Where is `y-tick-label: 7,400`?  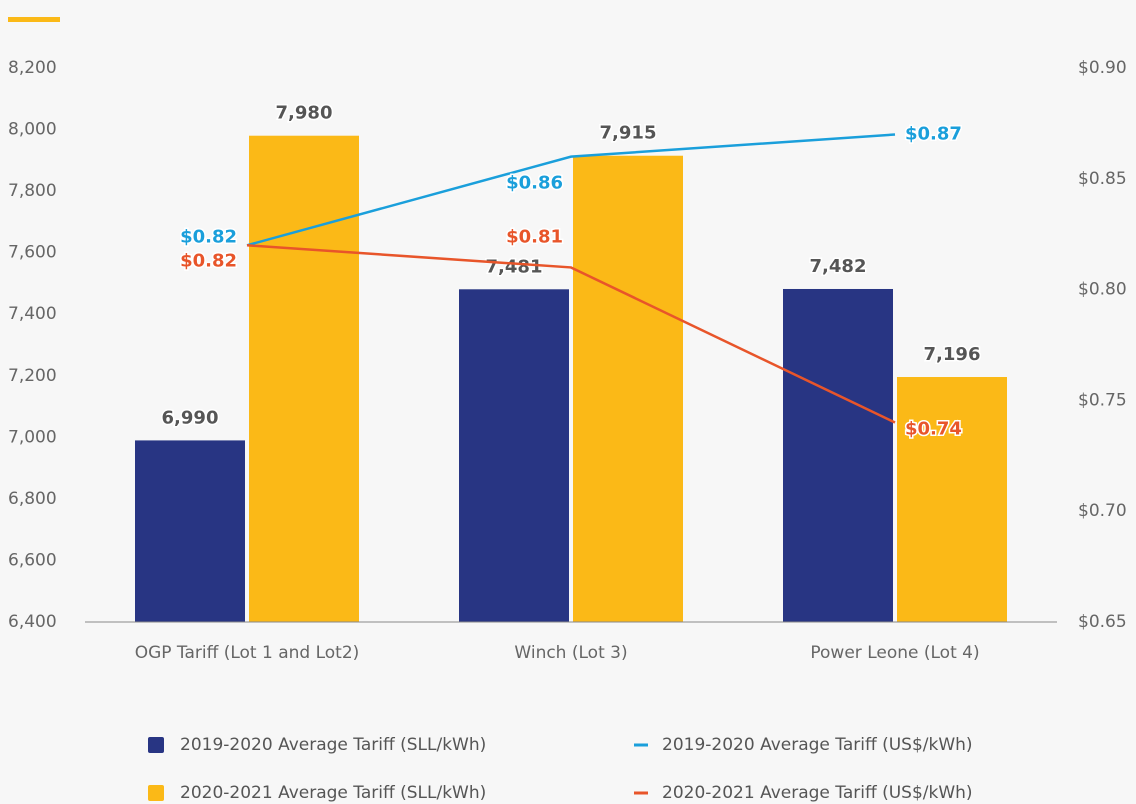 y-tick-label: 7,400 is located at coordinates (32, 314).